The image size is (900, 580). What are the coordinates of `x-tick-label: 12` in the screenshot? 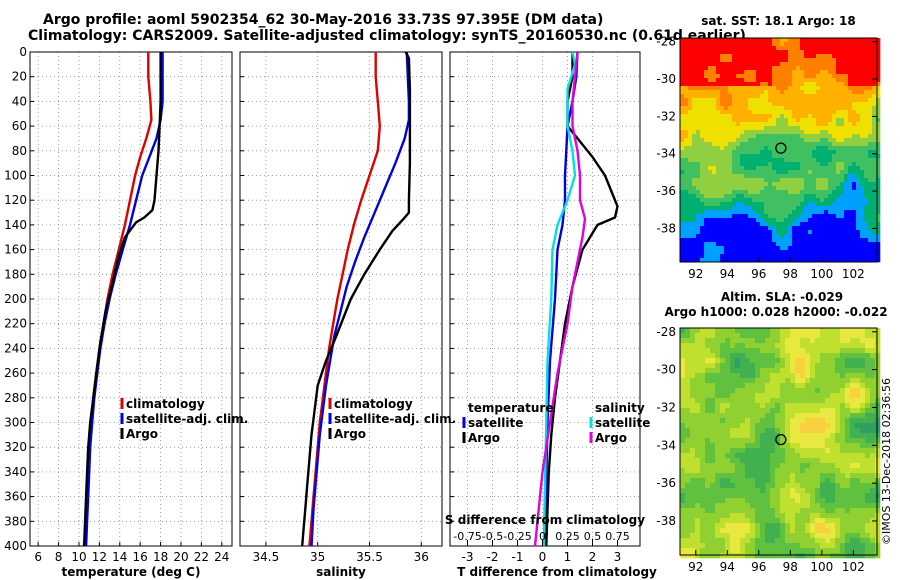 It's located at (99, 557).